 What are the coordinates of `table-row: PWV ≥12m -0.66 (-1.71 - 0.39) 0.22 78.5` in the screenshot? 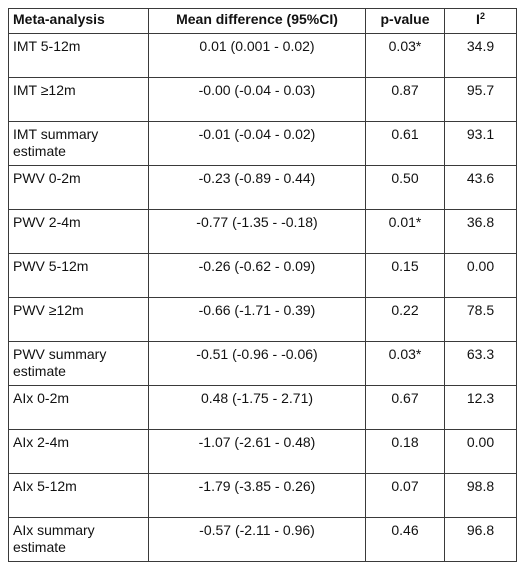 It's located at (262, 319).